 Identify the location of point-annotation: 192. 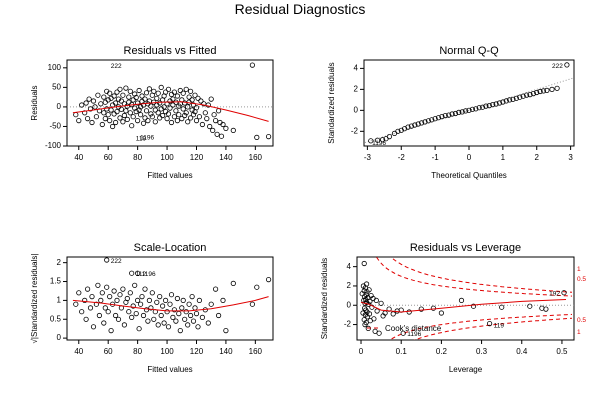
(554, 294).